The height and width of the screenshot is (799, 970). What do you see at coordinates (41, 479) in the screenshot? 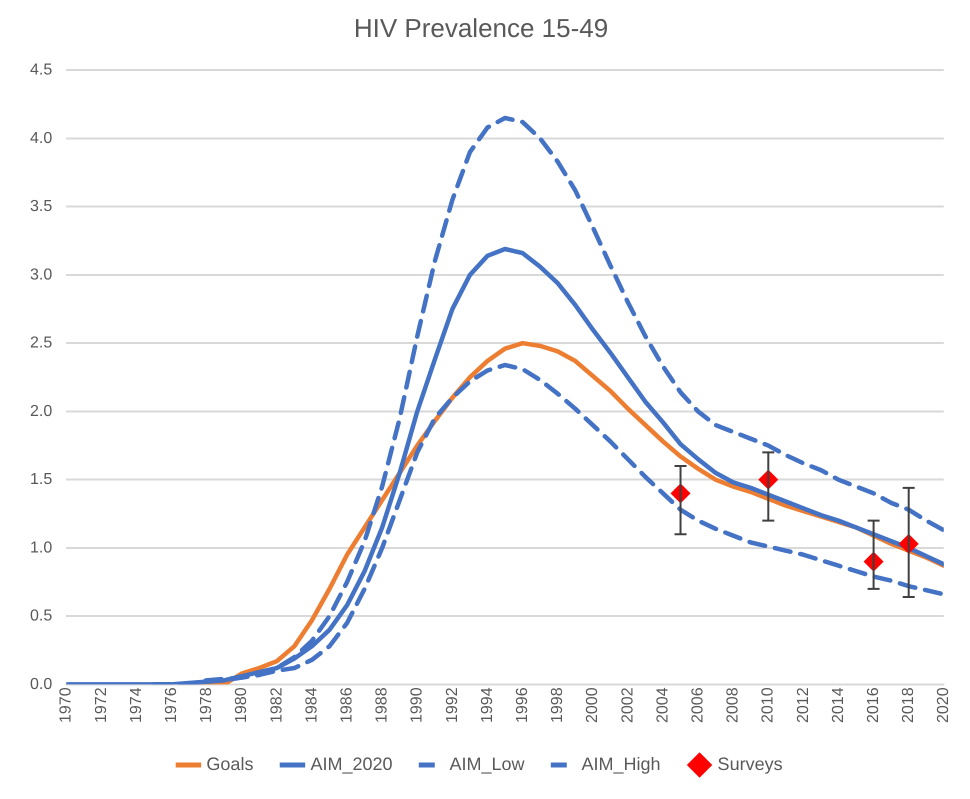
I see `y-tick-label: 1.5` at bounding box center [41, 479].